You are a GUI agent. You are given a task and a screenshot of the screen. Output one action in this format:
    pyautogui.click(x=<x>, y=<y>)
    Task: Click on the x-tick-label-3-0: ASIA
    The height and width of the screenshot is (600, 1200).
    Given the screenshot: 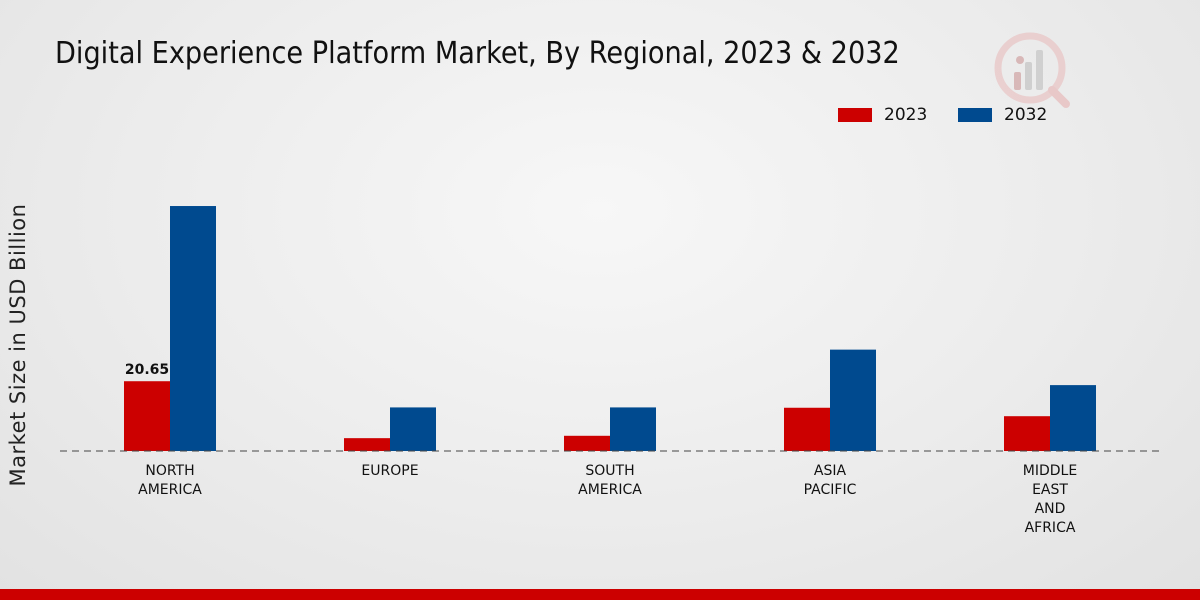 What is the action you would take?
    pyautogui.click(x=830, y=471)
    